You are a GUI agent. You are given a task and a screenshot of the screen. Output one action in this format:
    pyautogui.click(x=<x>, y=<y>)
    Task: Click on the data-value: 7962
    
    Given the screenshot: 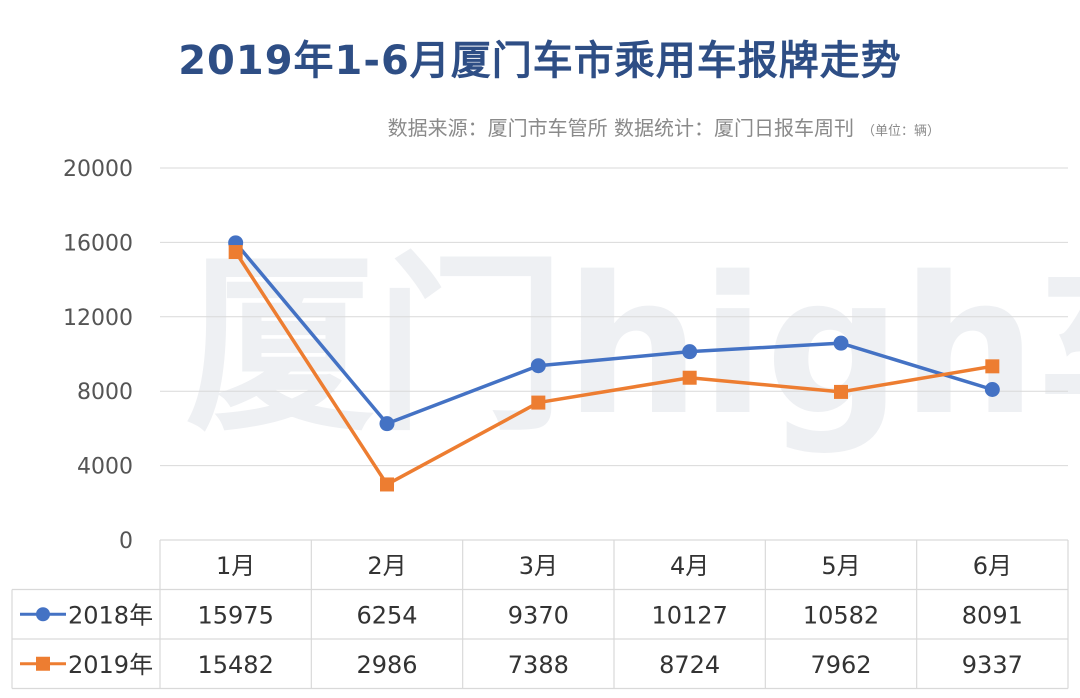 What is the action you would take?
    pyautogui.click(x=840, y=665)
    